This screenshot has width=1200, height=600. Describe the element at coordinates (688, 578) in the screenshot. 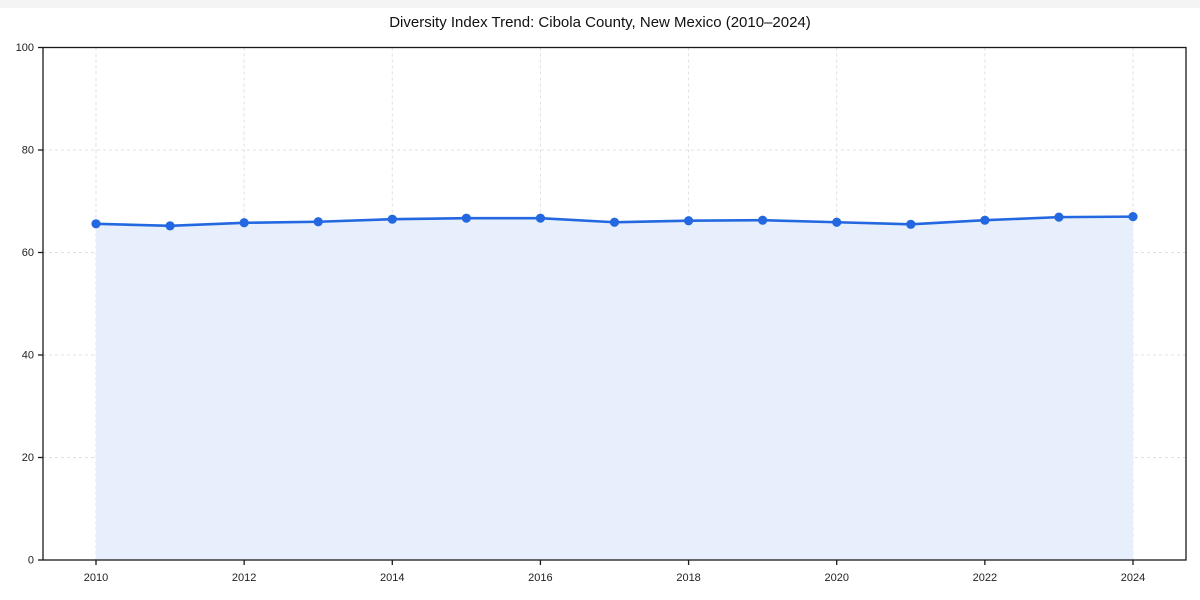

I see `x-tick-label: 2018` at that location.